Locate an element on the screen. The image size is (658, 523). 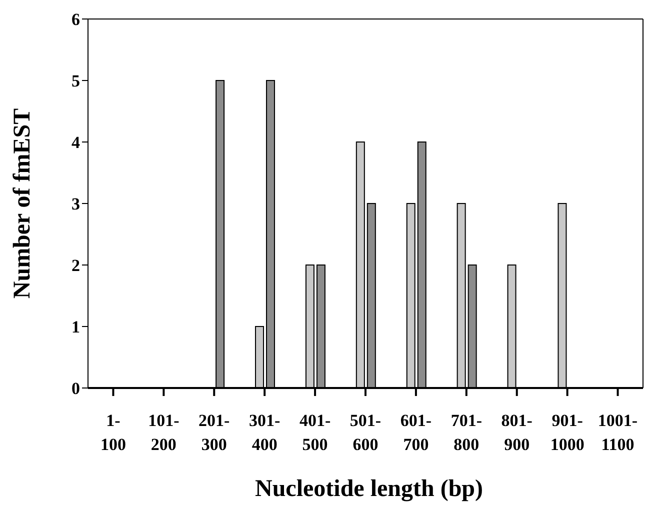
x-tick-label: 101-200 is located at coordinates (164, 432).